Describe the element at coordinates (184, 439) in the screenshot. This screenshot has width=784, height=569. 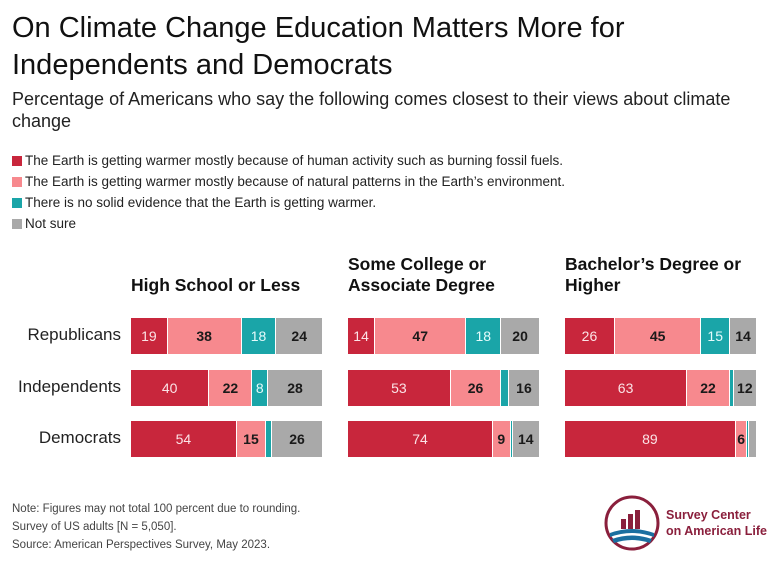
I see `bar-segment: 54` at that location.